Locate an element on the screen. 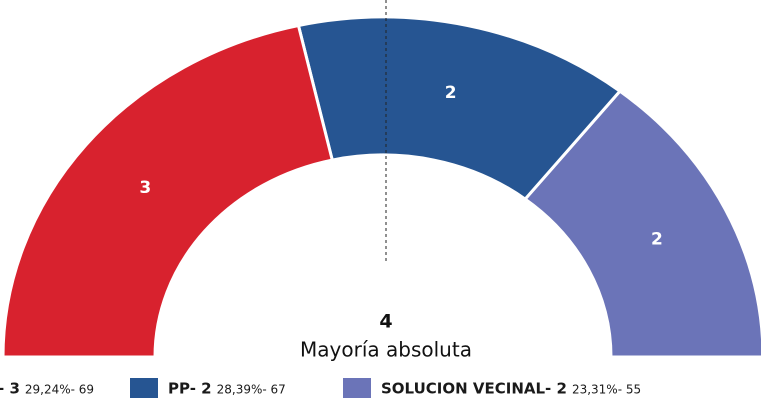 Image resolution: width=761 pixels, height=405 pixels. legend-name: PP- 2 is located at coordinates (190, 389).